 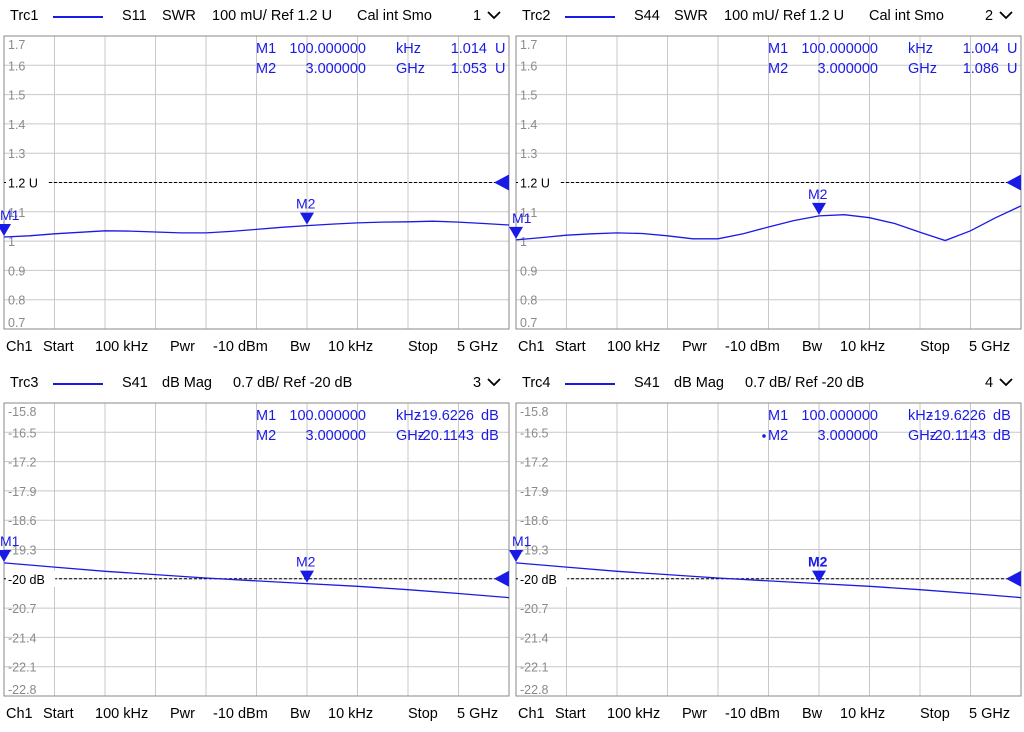 I want to click on trace-name: Trc3, so click(x=24, y=383).